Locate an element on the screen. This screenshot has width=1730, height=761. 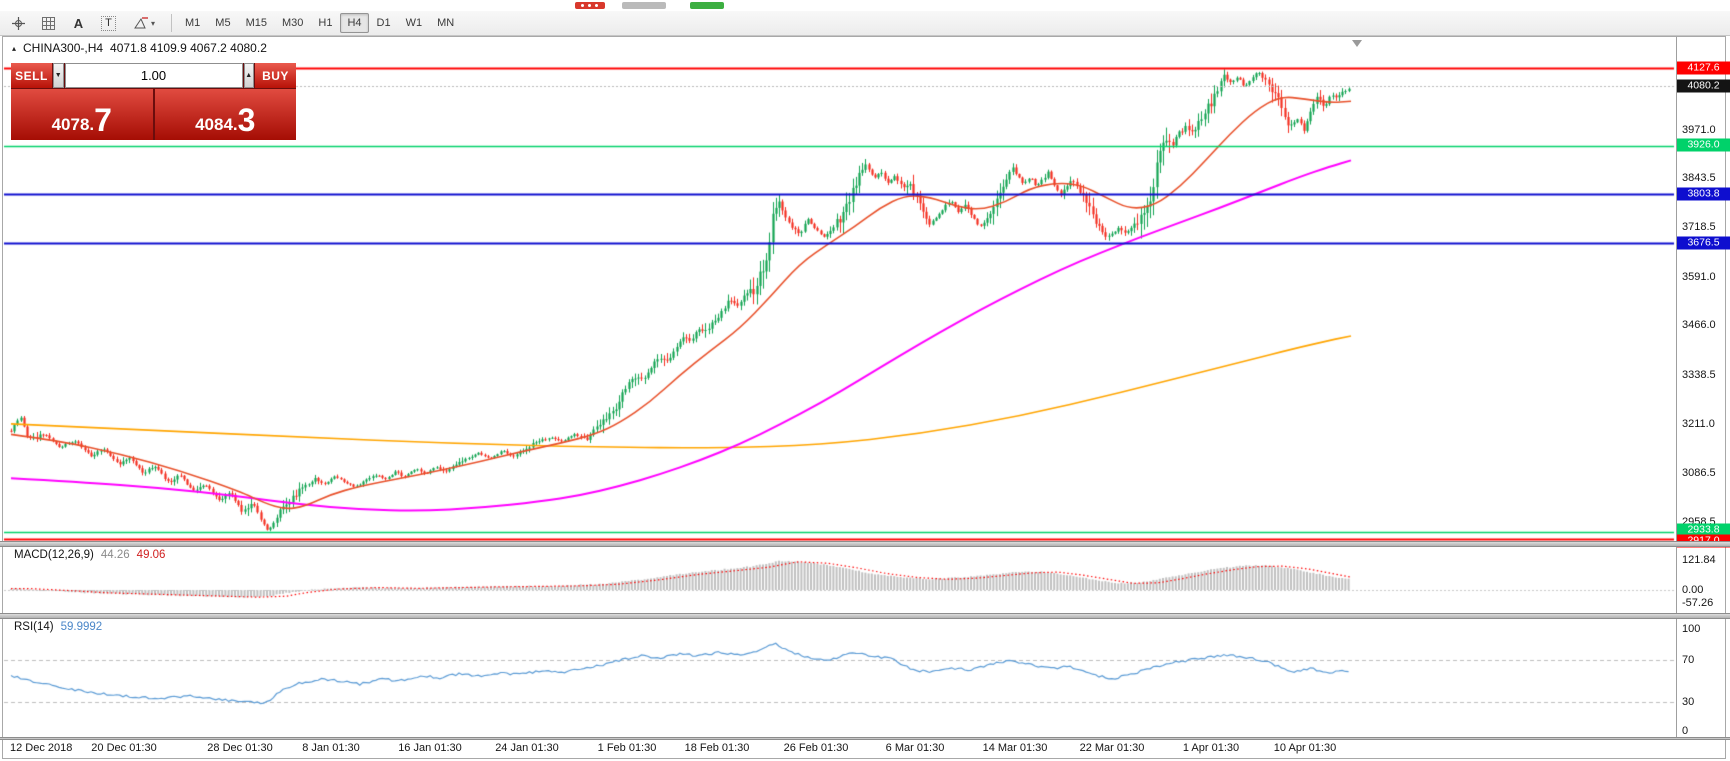
price-axis-separator is located at coordinates (1676, 387).